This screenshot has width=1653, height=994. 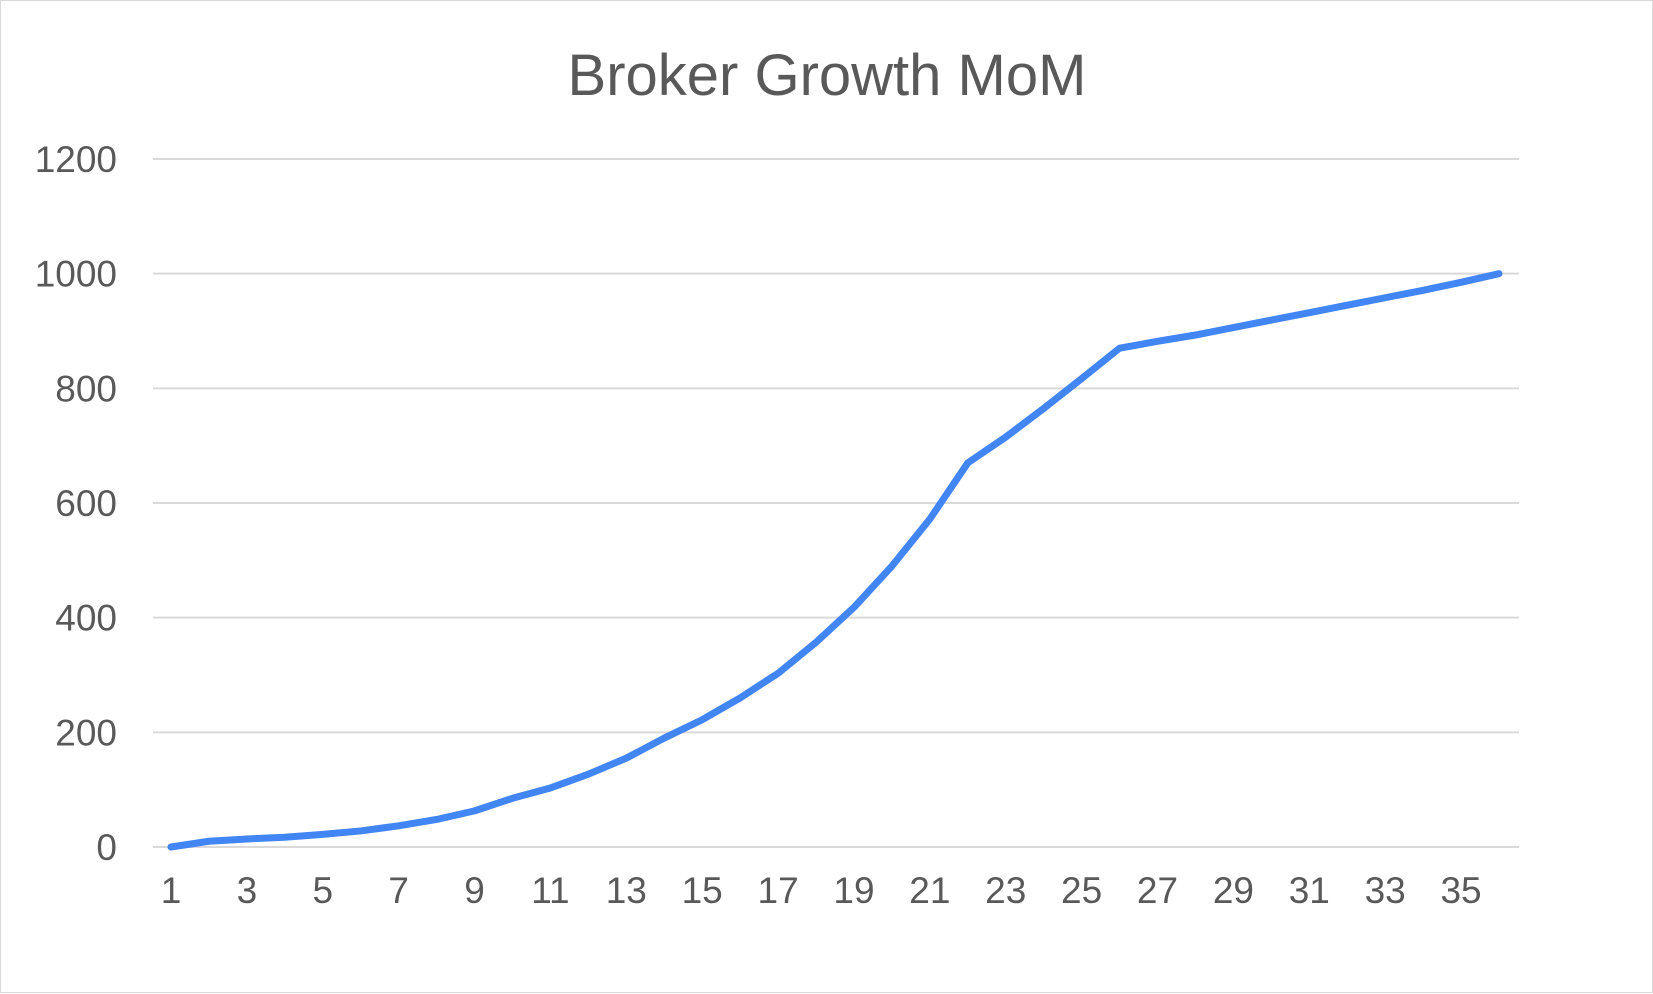 What do you see at coordinates (86, 503) in the screenshot?
I see `y-tick-label: 600` at bounding box center [86, 503].